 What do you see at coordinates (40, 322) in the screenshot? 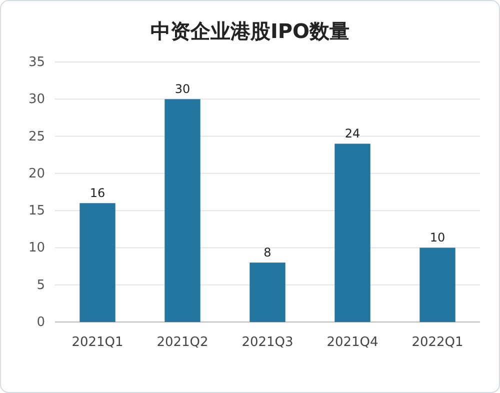
I see `y-tick-label: 0` at bounding box center [40, 322].